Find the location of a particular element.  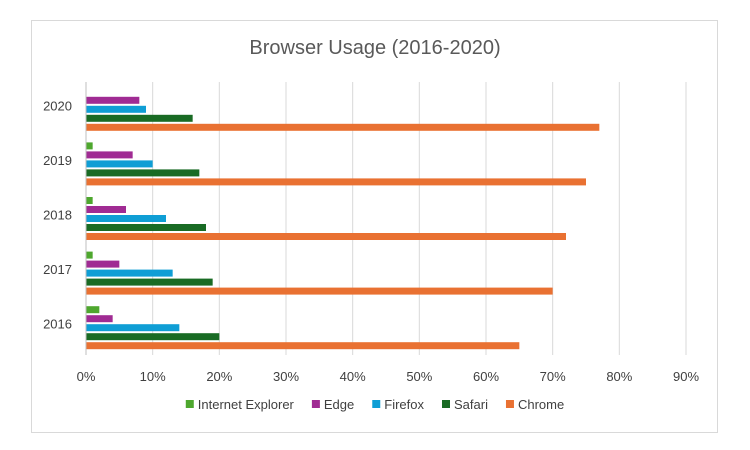

bar-edge-2020 is located at coordinates (113, 100).